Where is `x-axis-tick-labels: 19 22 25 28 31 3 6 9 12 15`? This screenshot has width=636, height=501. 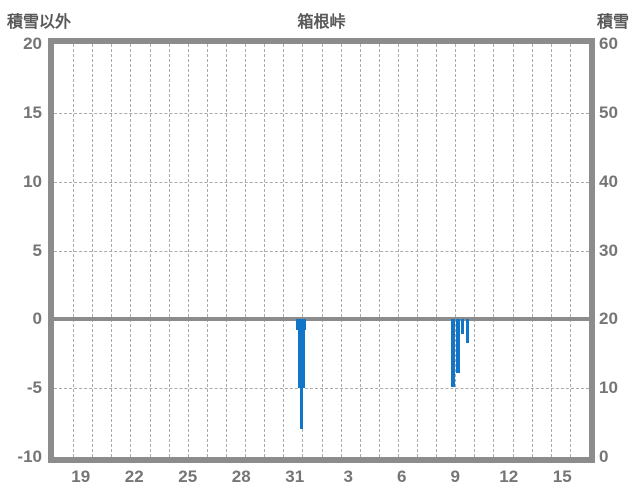
x-axis-tick-labels: 19 22 25 28 31 3 6 9 12 15 is located at coordinates (321, 479).